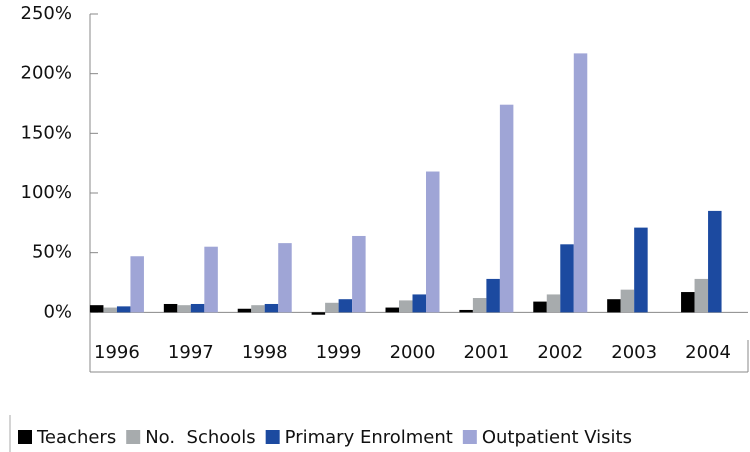 The width and height of the screenshot is (750, 452). What do you see at coordinates (557, 437) in the screenshot?
I see `legend-label: Outpatient Visits` at bounding box center [557, 437].